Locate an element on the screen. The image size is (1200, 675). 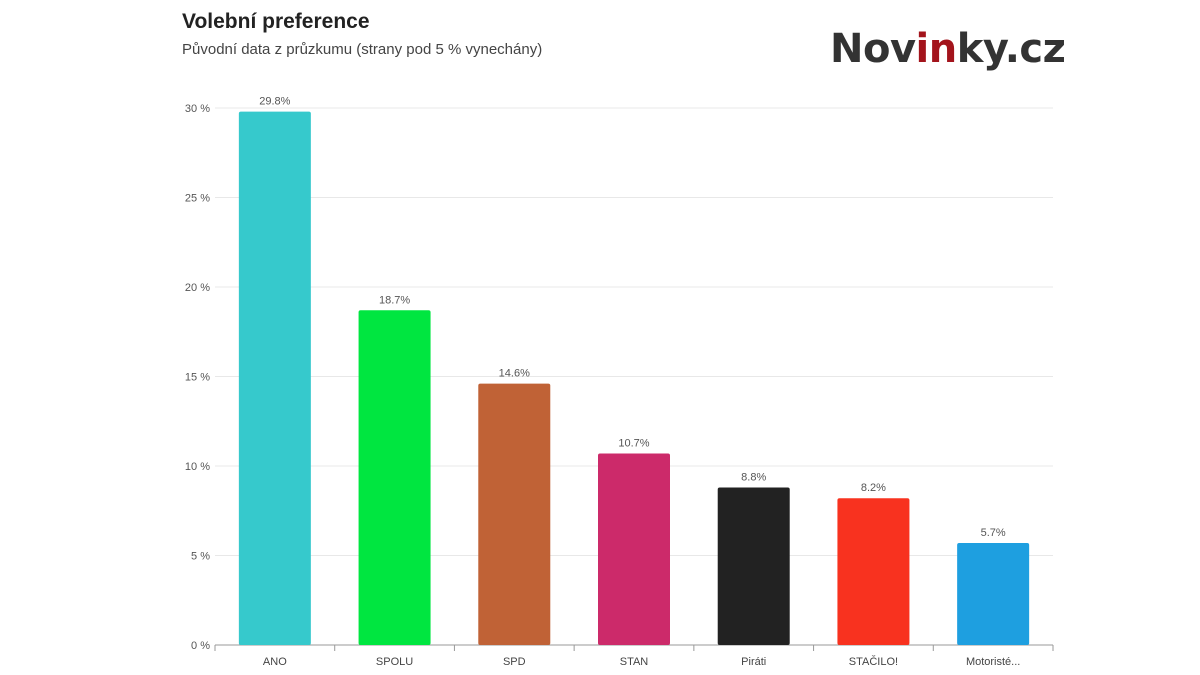
data-label: 8.2% is located at coordinates (873, 488).